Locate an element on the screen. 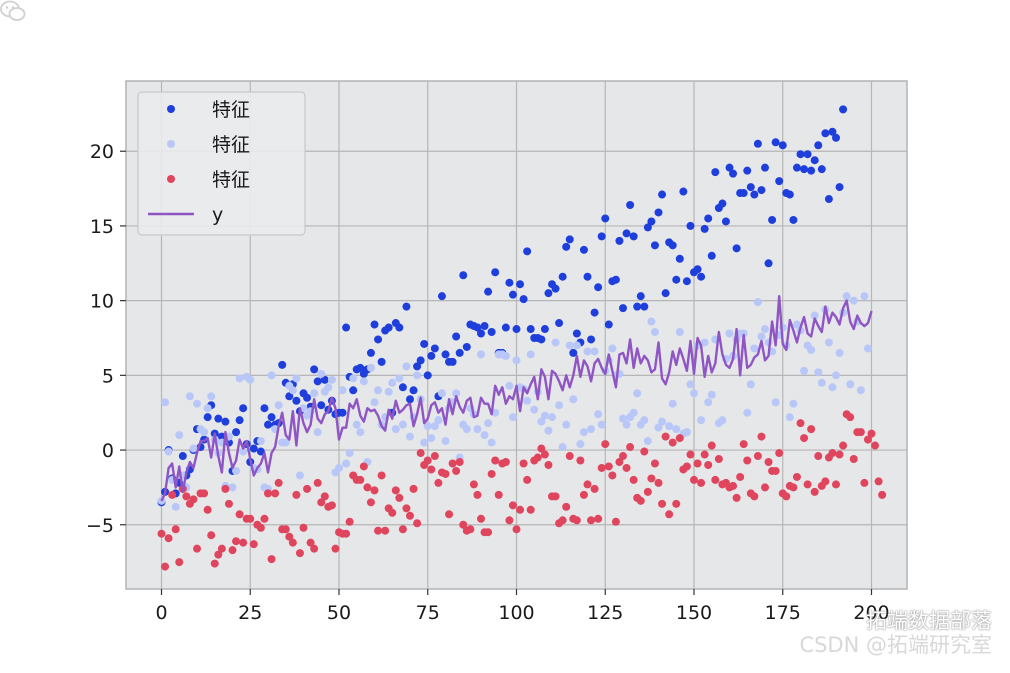 The width and height of the screenshot is (1010, 673). x-tick-label: 0 is located at coordinates (161, 613).